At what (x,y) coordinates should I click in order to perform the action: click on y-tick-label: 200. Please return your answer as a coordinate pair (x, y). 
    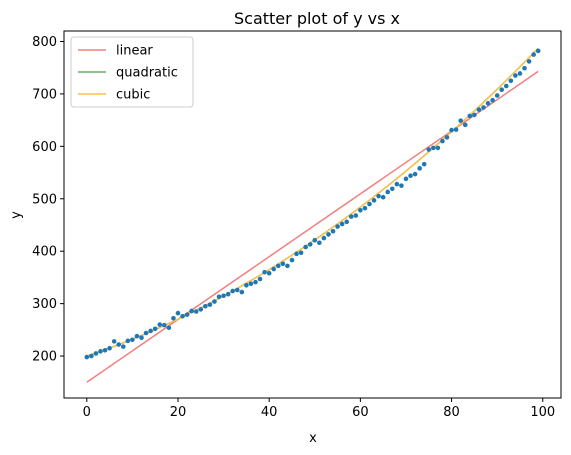
    Looking at the image, I should click on (44, 357).